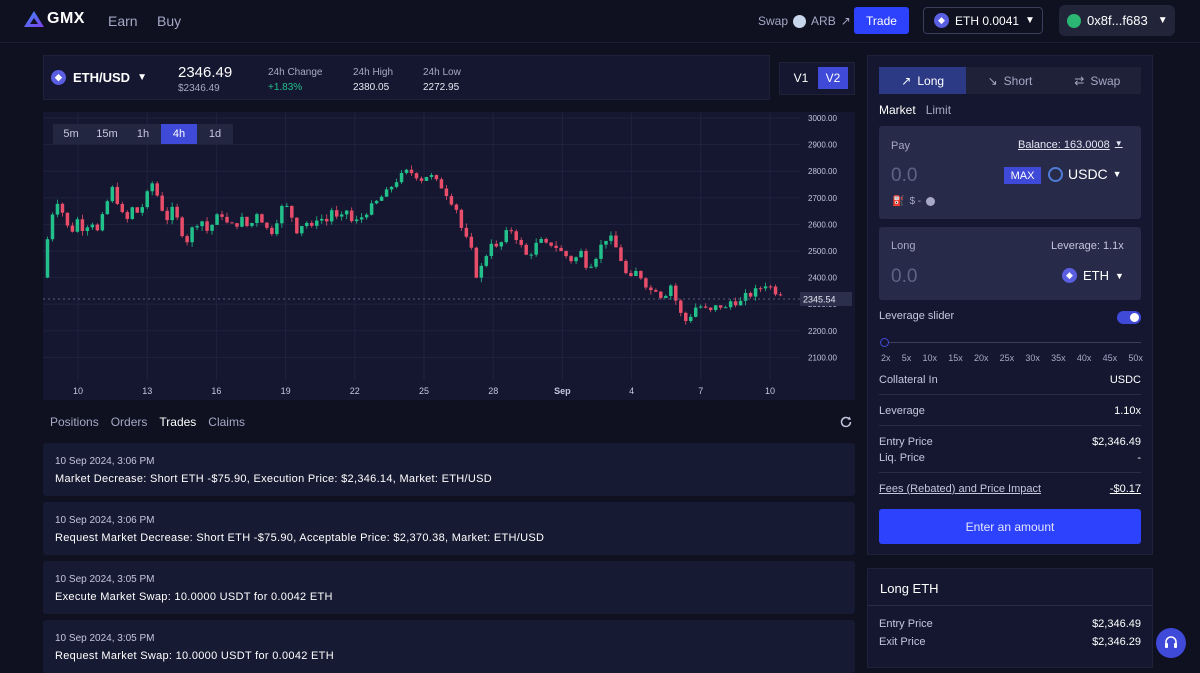 The height and width of the screenshot is (673, 1200). I want to click on balance-selector: Balance: 163.0008 ▼, so click(1070, 145).